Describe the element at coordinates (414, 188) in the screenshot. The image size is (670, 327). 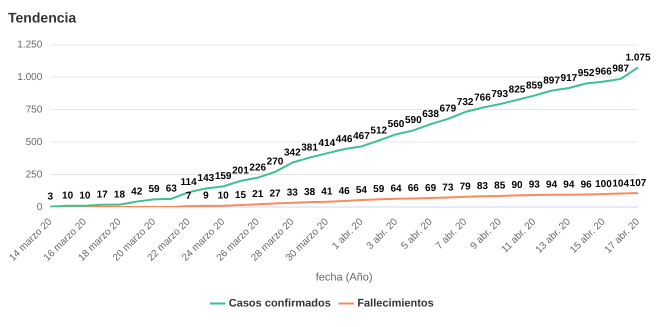
I see `data-label: 66` at that location.